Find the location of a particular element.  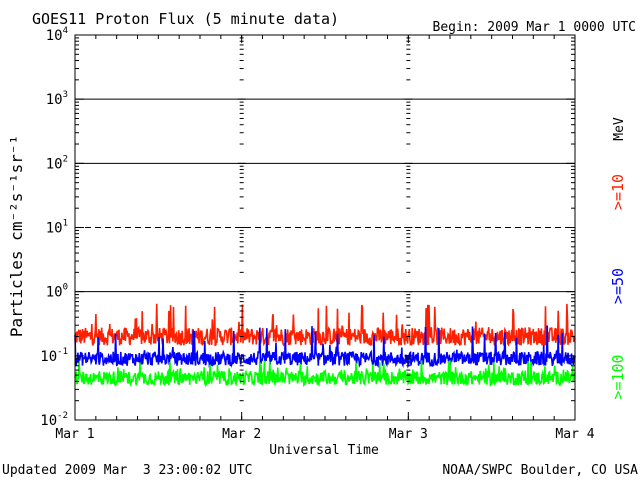

unit-label: MeV is located at coordinates (619, 129).